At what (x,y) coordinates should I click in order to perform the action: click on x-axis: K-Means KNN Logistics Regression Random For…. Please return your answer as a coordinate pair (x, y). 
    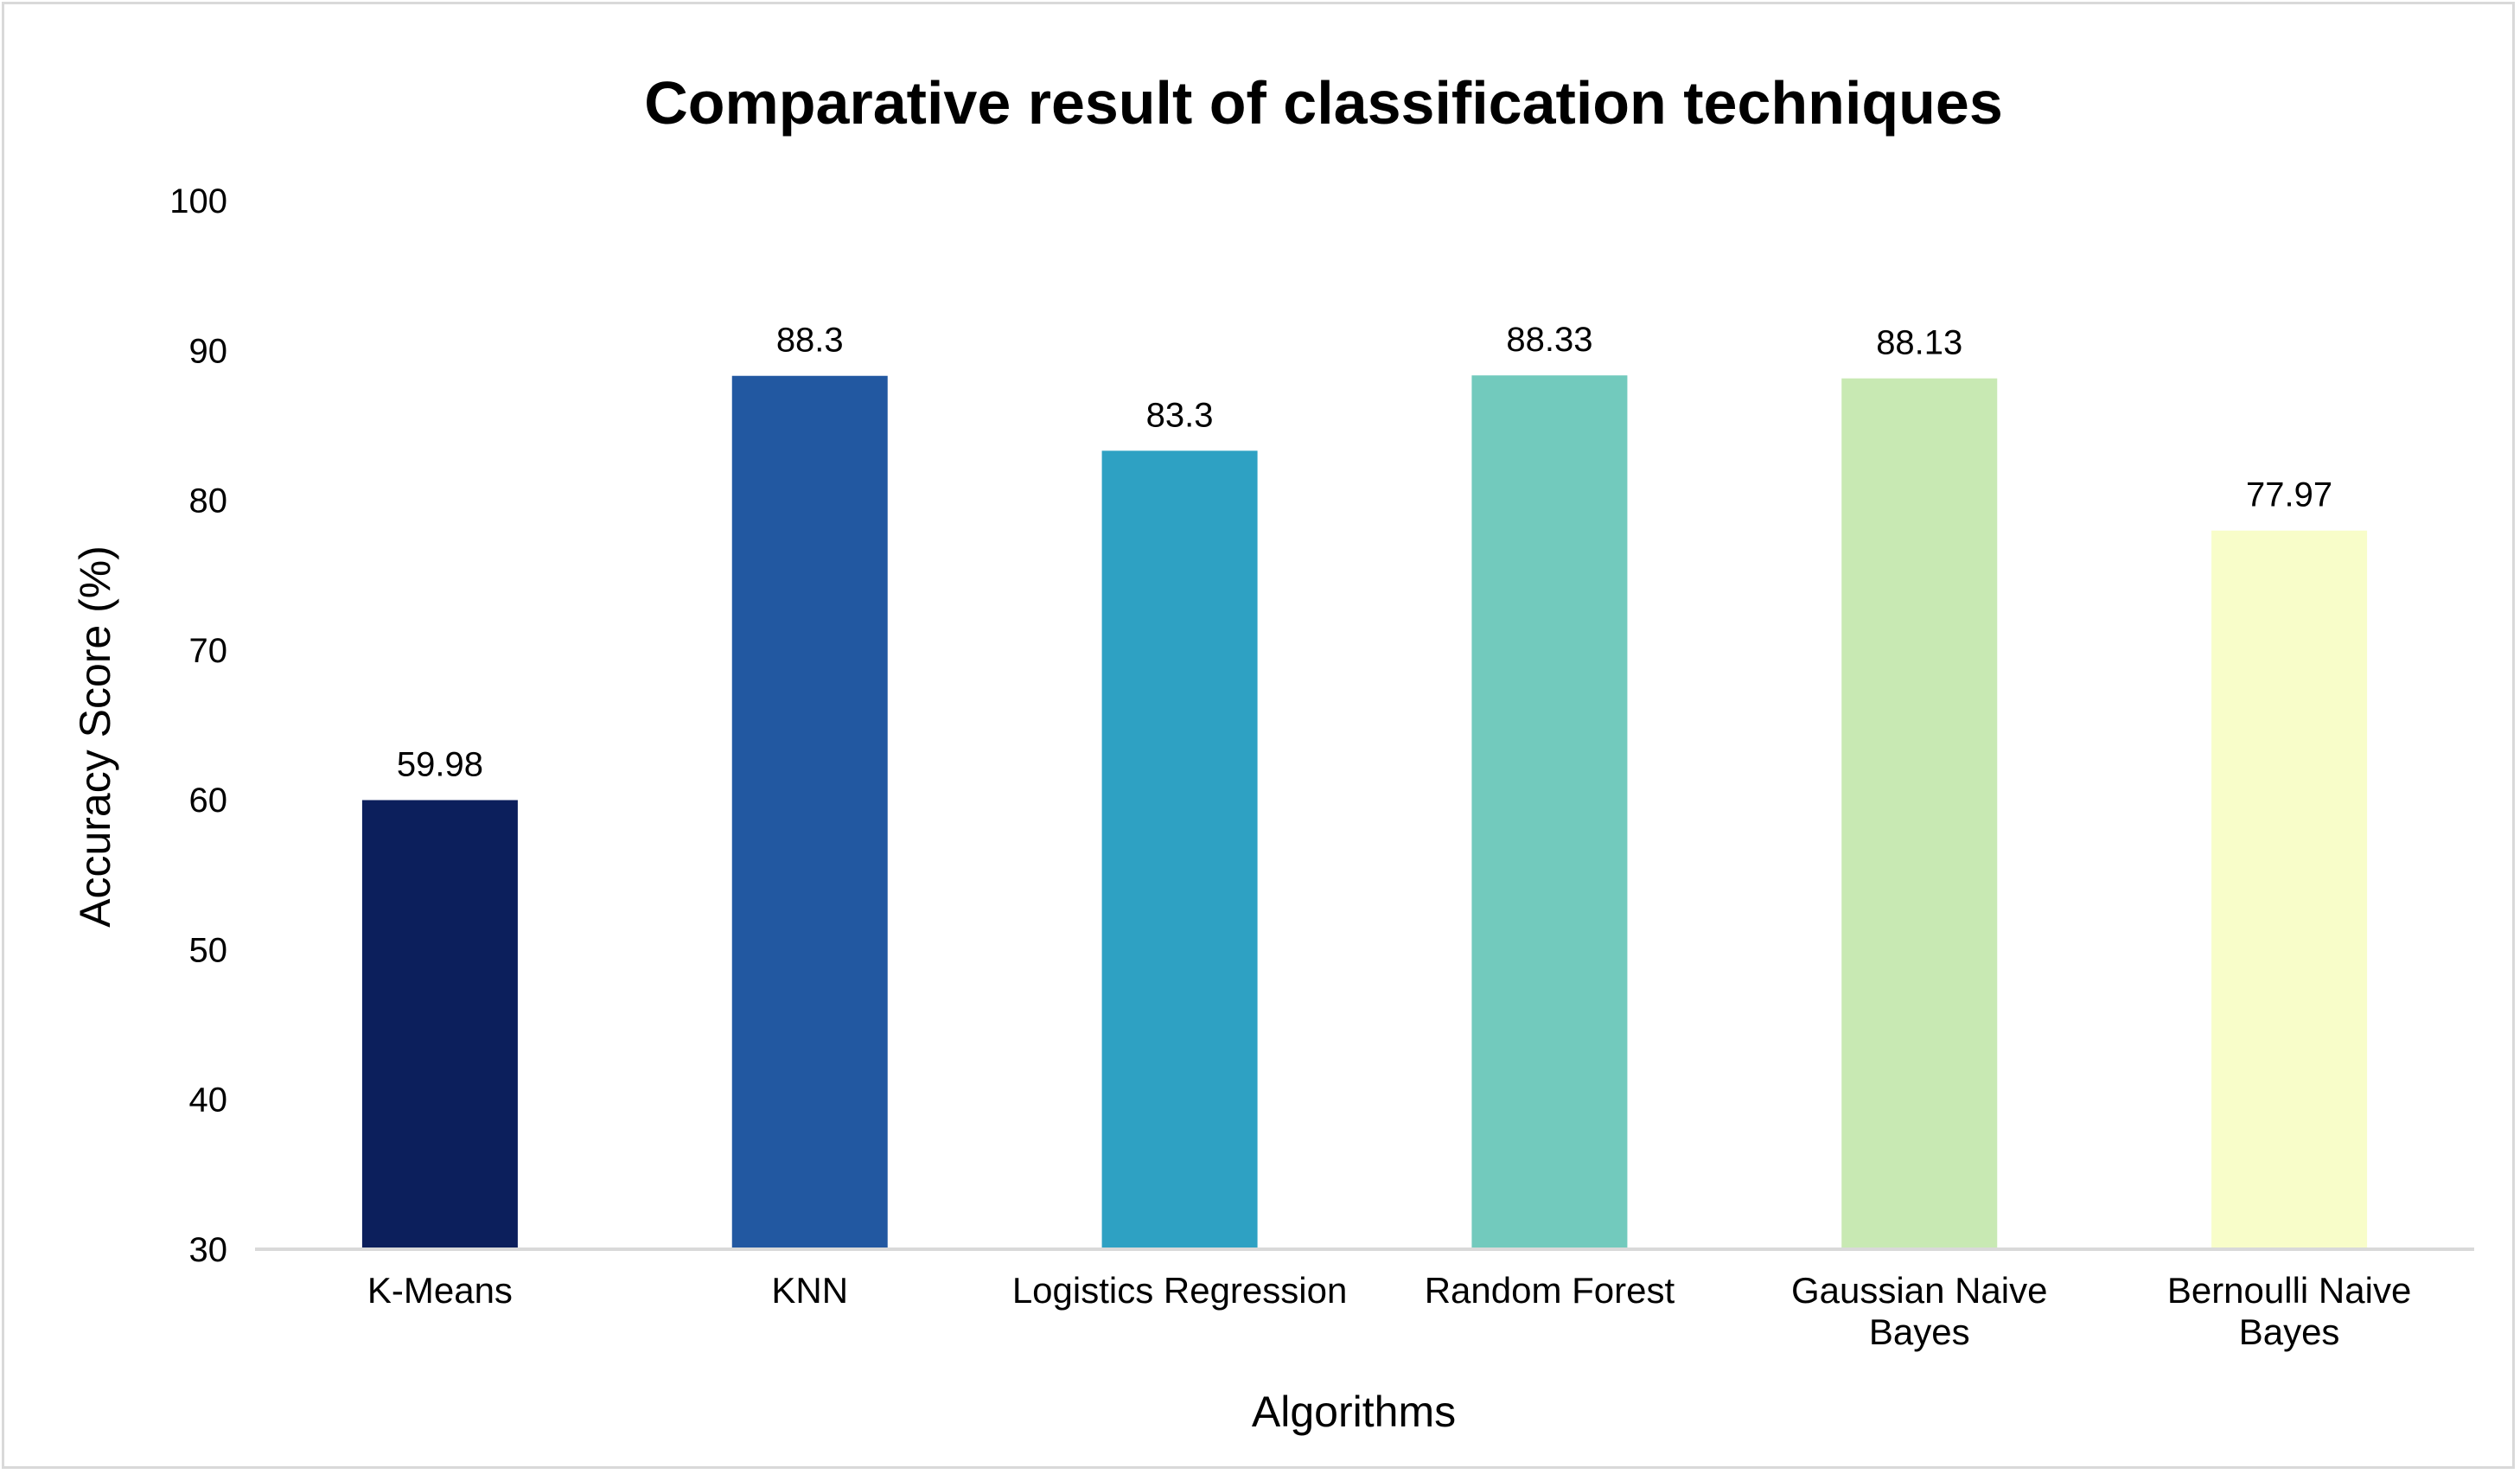
    Looking at the image, I should click on (1389, 1311).